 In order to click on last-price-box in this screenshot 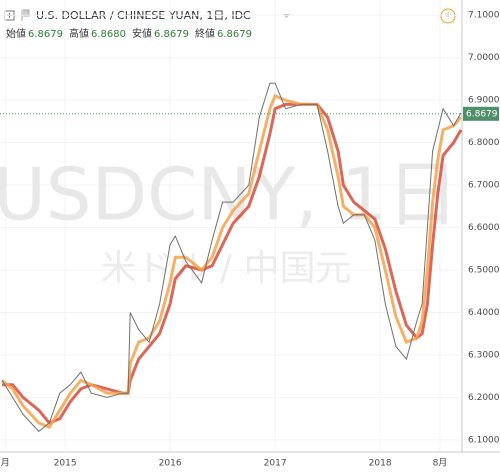, I will do `click(481, 113)`.